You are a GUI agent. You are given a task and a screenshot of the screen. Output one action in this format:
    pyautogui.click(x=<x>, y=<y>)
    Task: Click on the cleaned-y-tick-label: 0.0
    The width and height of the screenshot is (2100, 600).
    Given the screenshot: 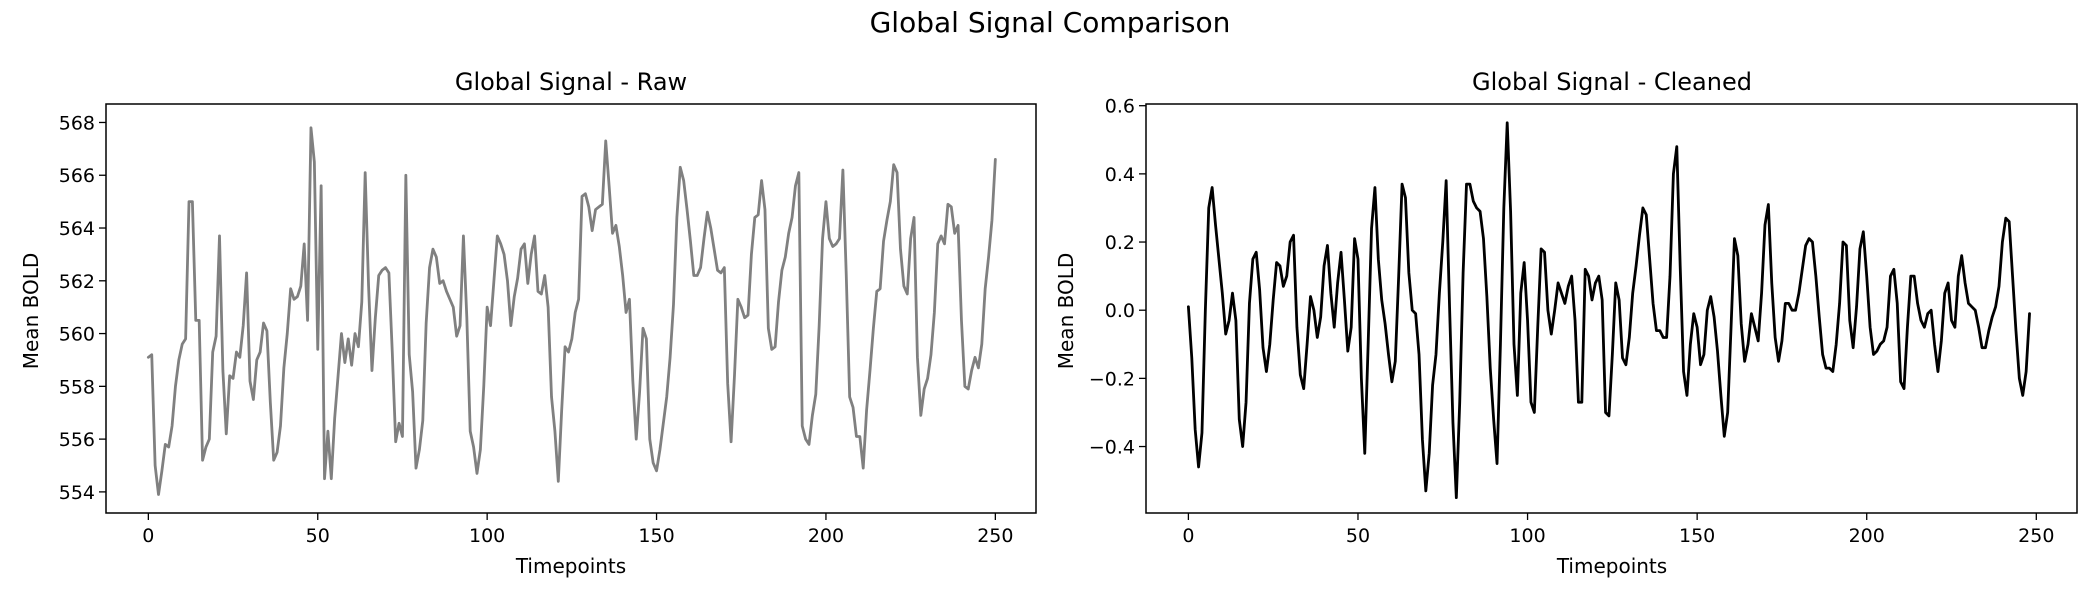 What is the action you would take?
    pyautogui.click(x=1120, y=311)
    